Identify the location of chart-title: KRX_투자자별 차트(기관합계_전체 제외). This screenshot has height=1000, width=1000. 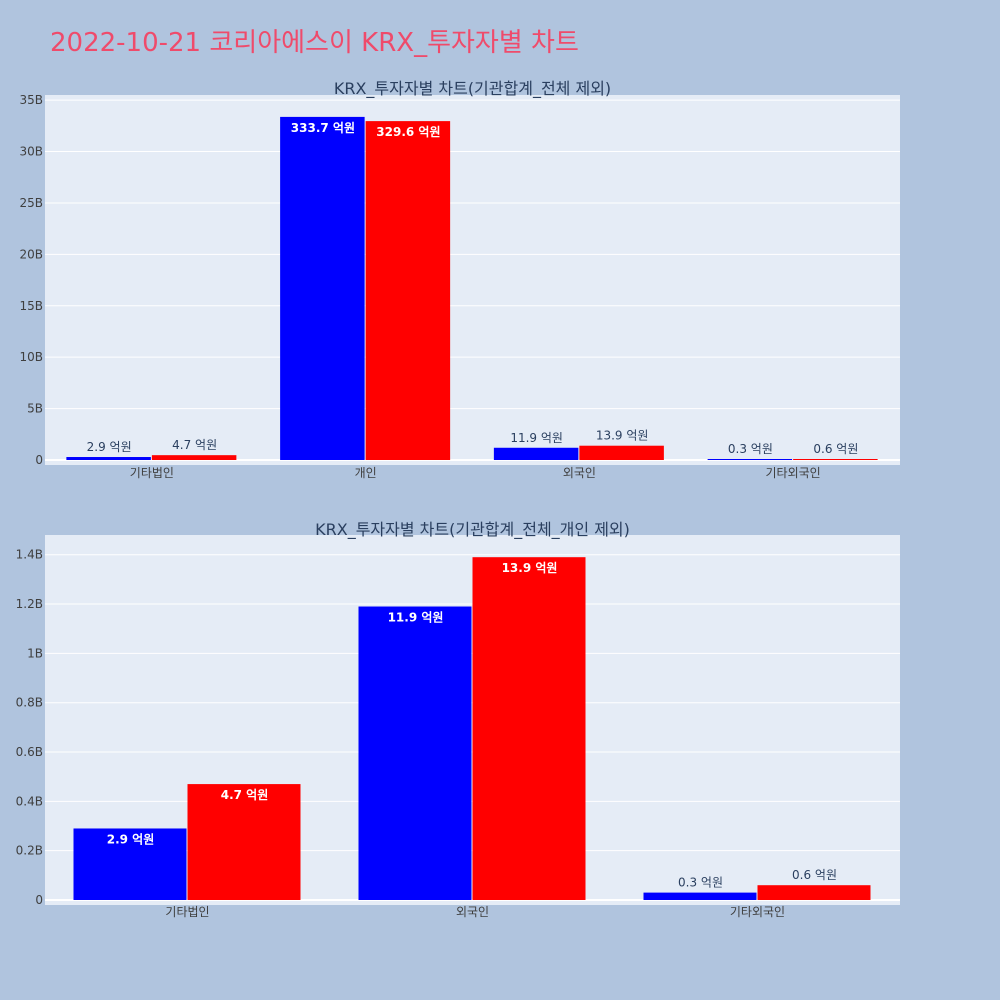
(472, 89).